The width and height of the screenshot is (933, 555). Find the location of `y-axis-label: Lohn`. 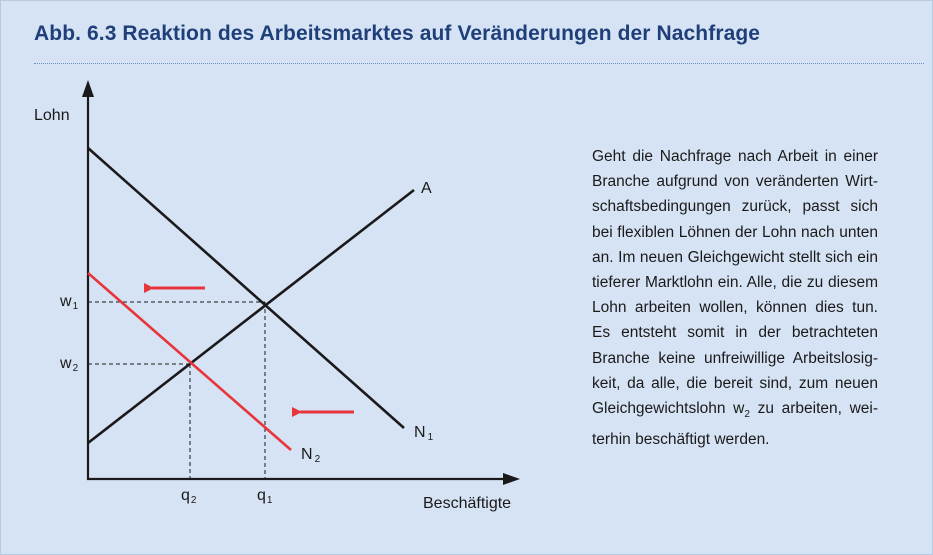

y-axis-label: Lohn is located at coordinates (52, 115).